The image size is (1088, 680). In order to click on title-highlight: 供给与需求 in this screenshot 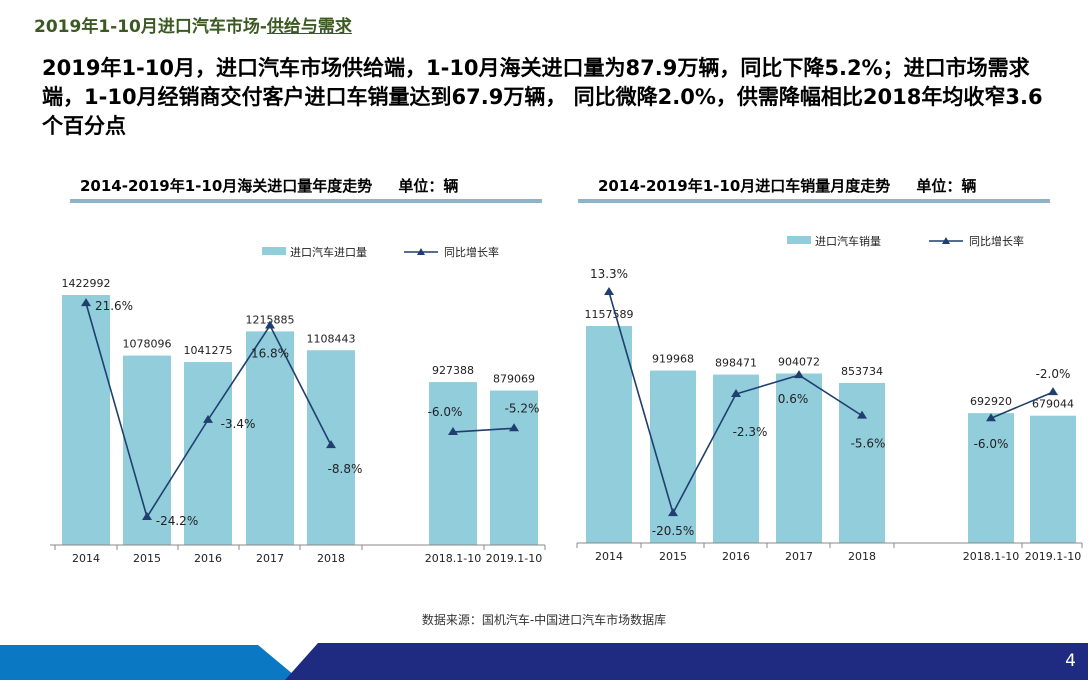, I will do `click(309, 27)`.